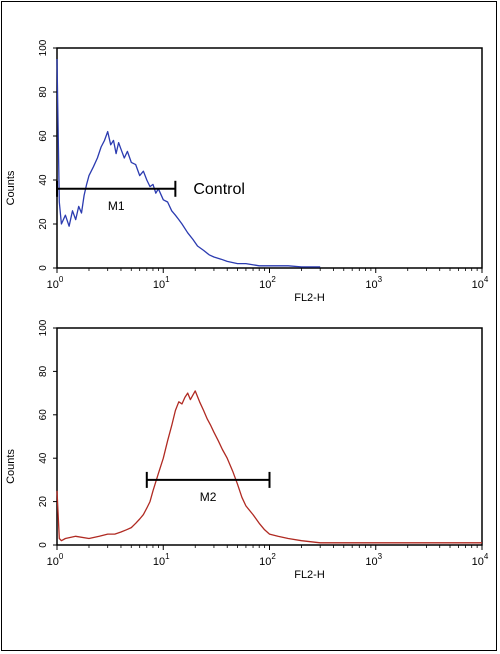 This screenshot has width=500, height=654. I want to click on gate-label: M1, so click(116, 206).